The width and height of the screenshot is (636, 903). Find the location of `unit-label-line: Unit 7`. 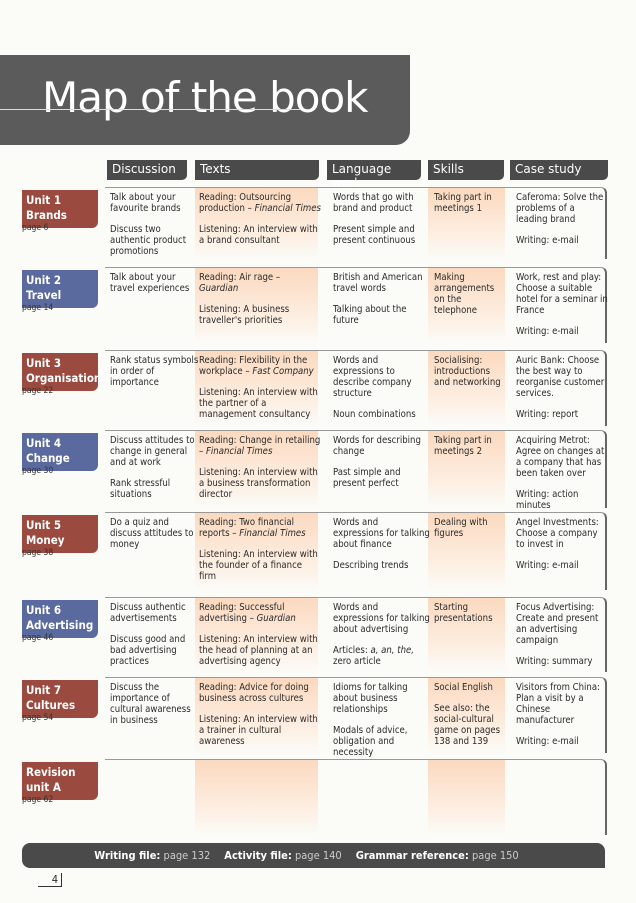

unit-label-line: Unit 7 is located at coordinates (44, 690).